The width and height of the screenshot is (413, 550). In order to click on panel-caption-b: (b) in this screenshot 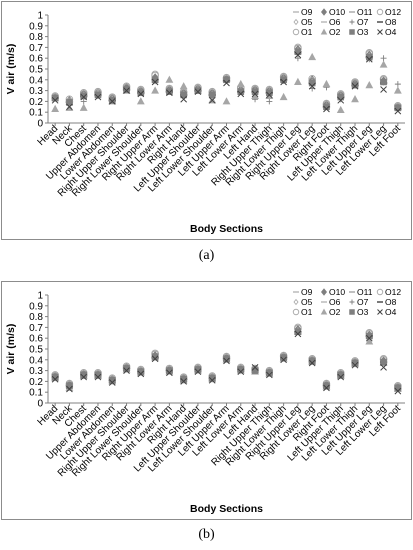, I will do `click(206, 534)`.